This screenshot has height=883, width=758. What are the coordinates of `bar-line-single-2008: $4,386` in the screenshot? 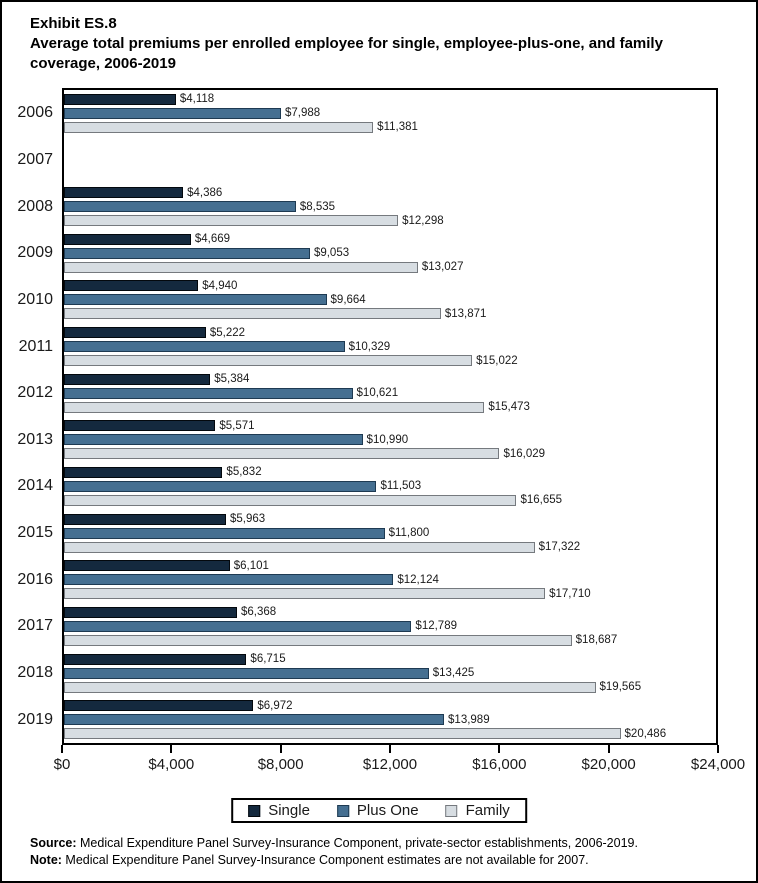 It's located at (390, 193).